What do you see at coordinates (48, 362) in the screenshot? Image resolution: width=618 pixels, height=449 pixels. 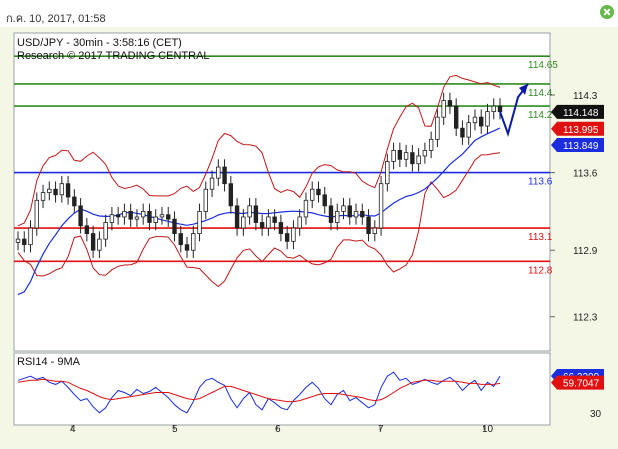 I see `rsi-title: RSI14 - 9MA` at bounding box center [48, 362].